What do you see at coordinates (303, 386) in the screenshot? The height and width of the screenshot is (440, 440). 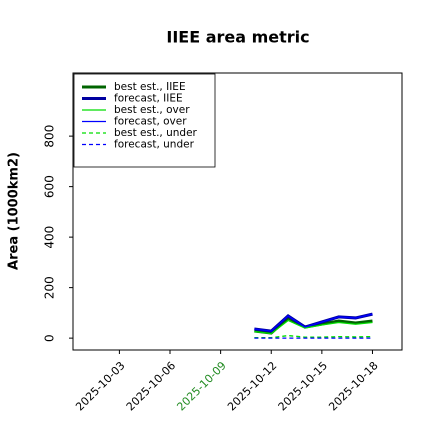 I see `x-tick-label: 2025-10-15` at bounding box center [303, 386].